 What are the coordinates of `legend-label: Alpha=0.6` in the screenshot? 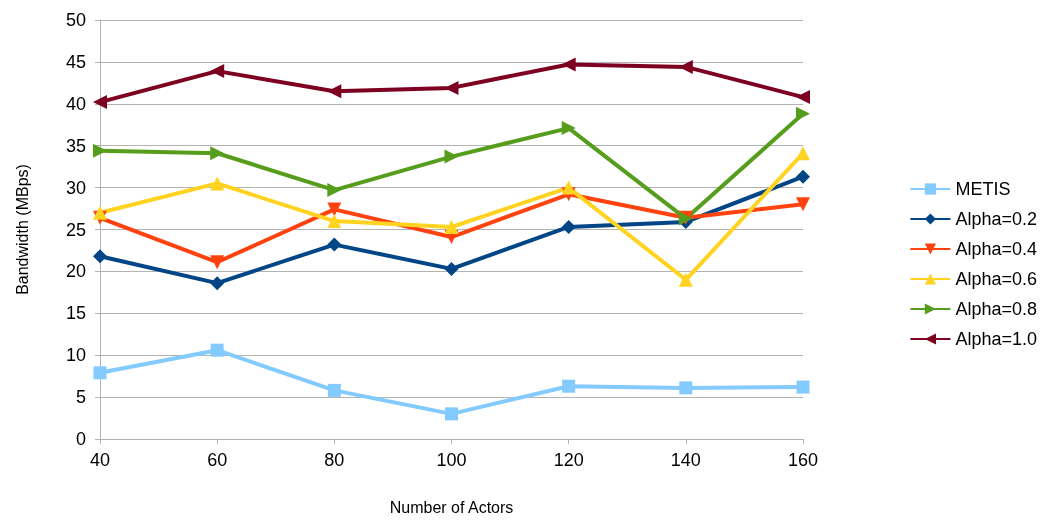 It's located at (996, 279).